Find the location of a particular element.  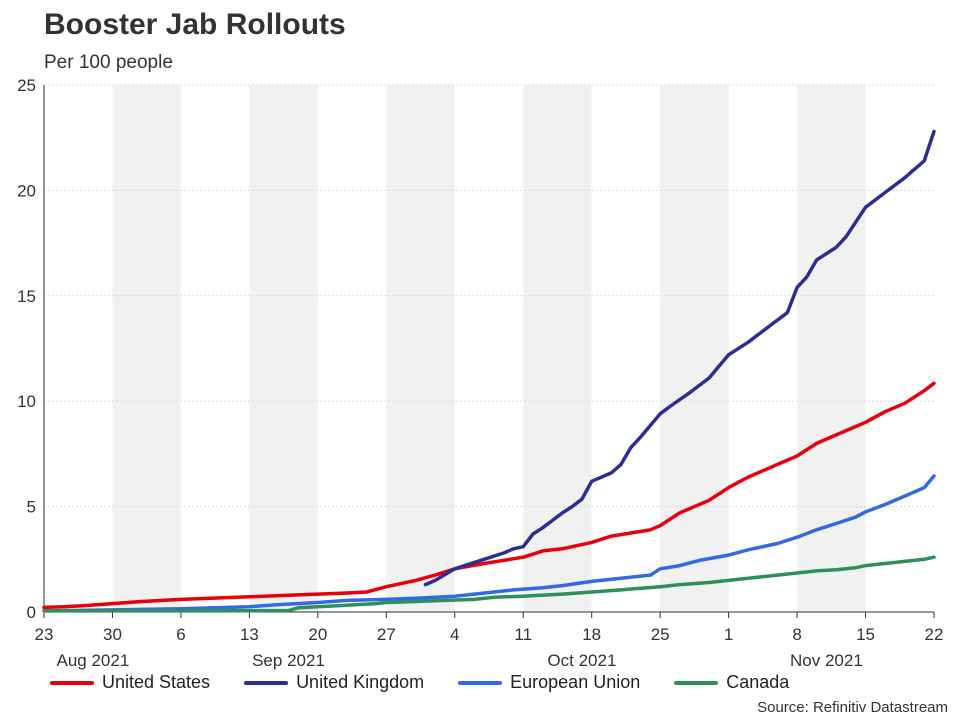

chart-subtitle: Per 100 people is located at coordinates (108, 62).